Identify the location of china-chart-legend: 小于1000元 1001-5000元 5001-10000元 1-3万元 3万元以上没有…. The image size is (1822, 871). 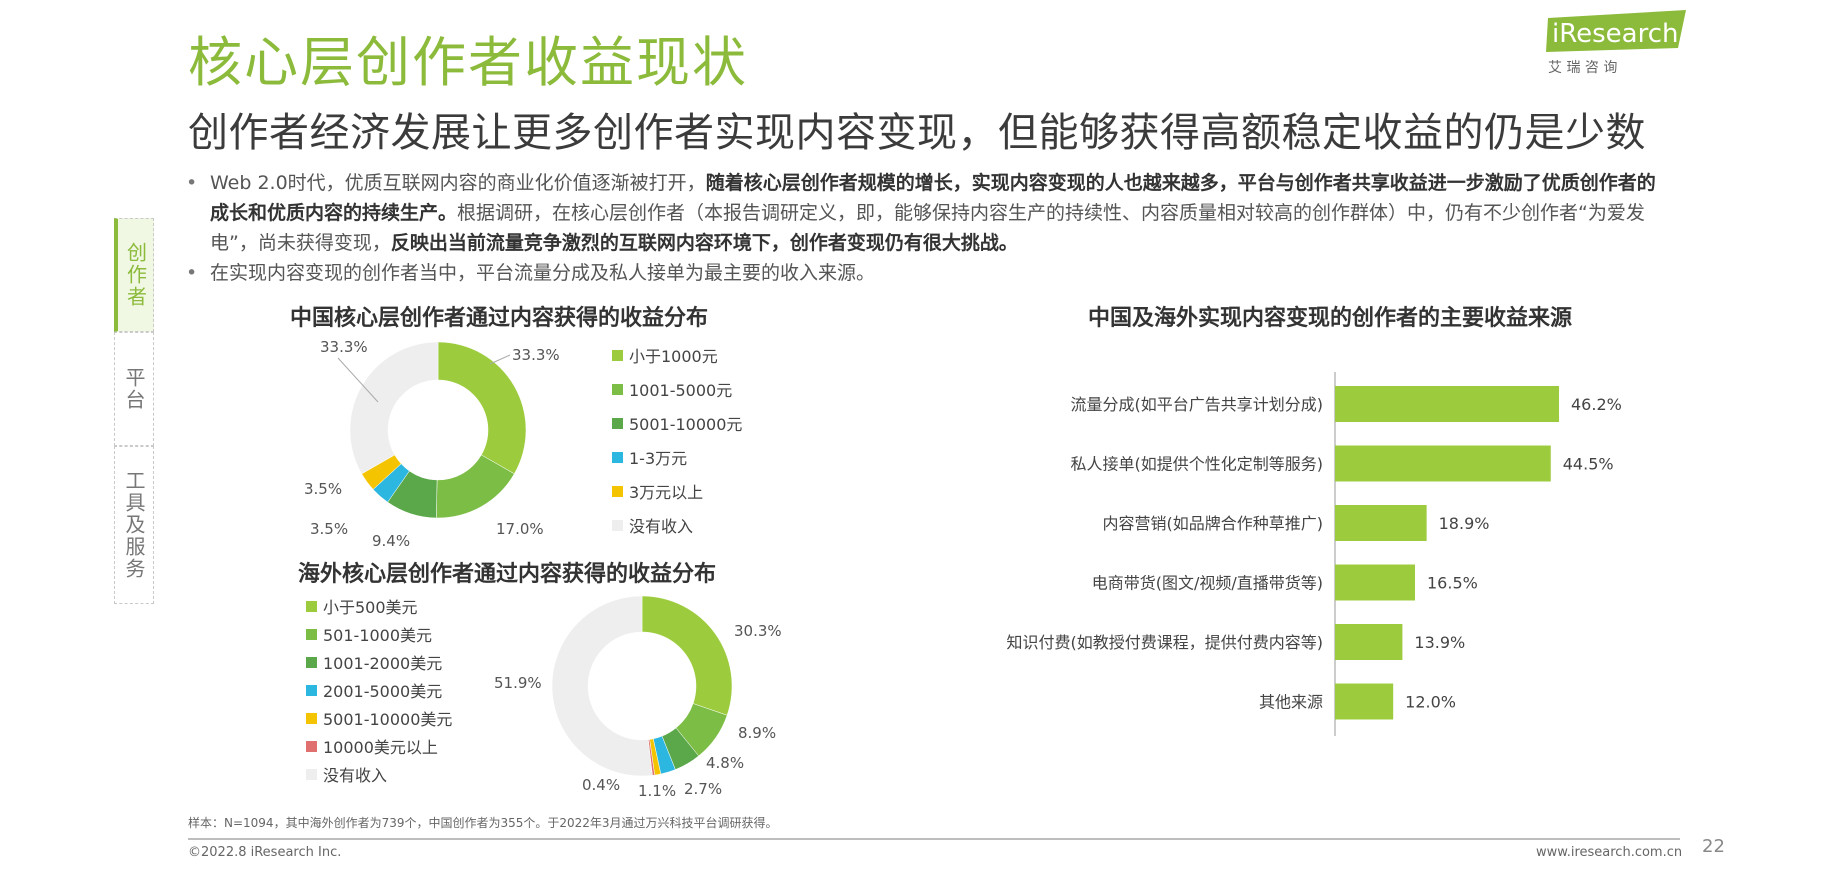
(677, 440).